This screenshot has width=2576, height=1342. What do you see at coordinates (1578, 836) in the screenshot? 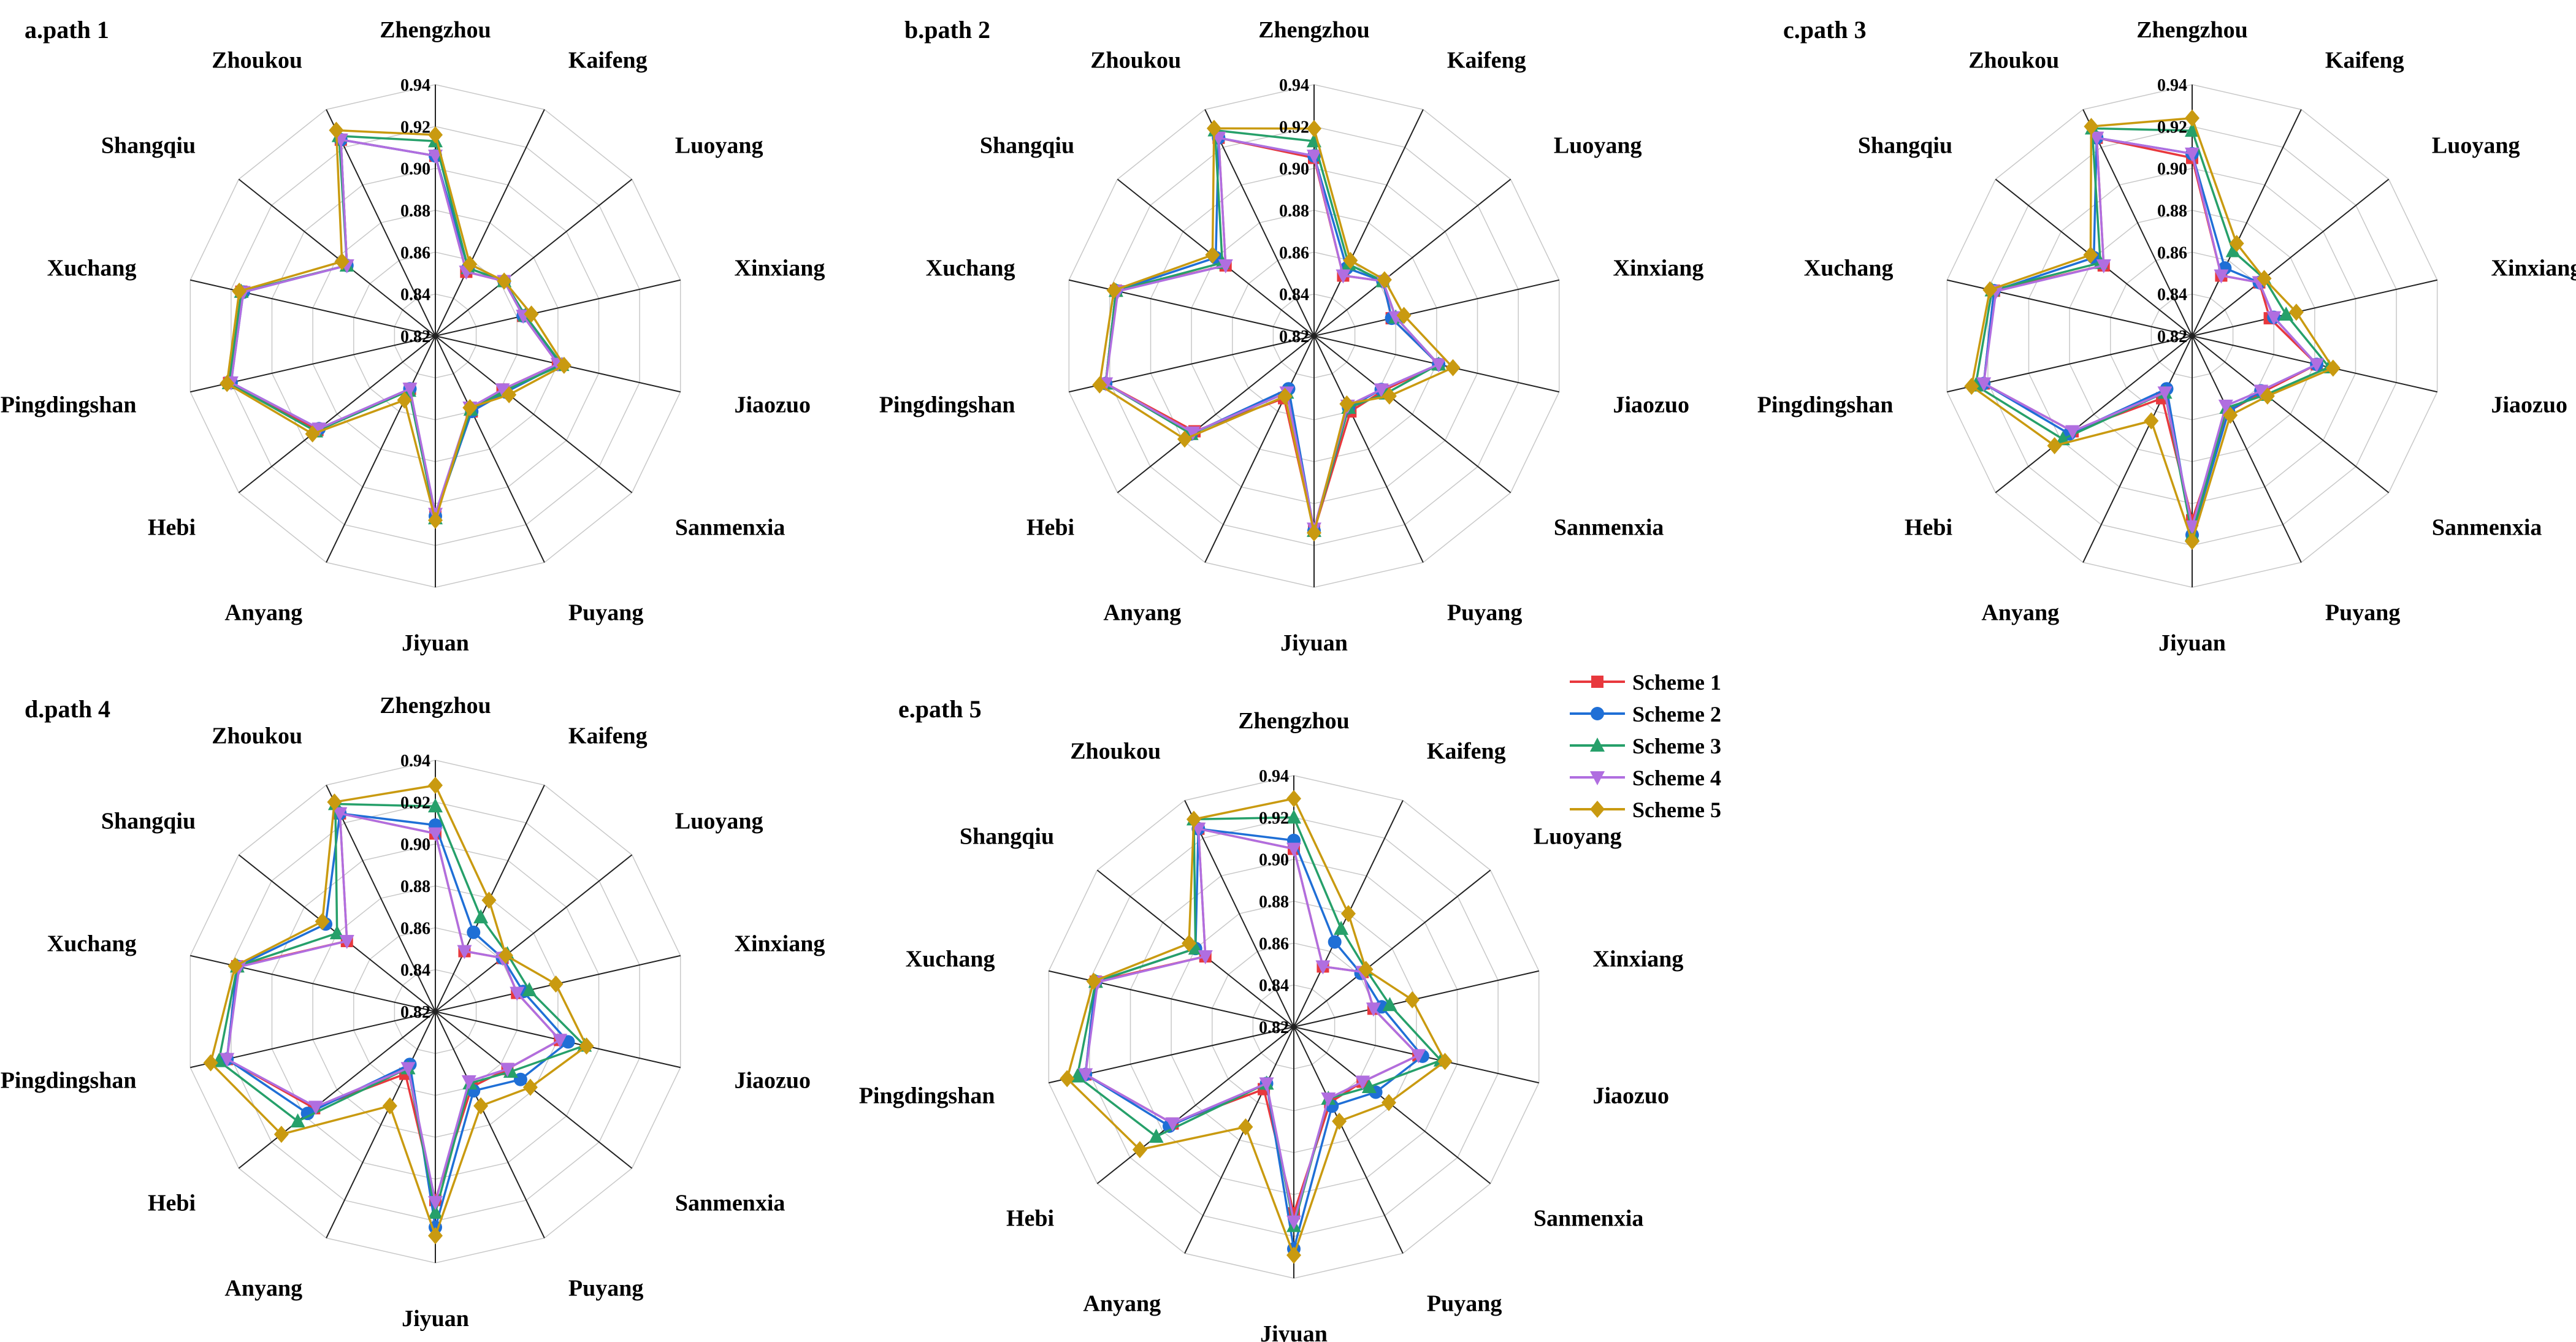
I see `city-label-luoyang: Luoyang` at bounding box center [1578, 836].